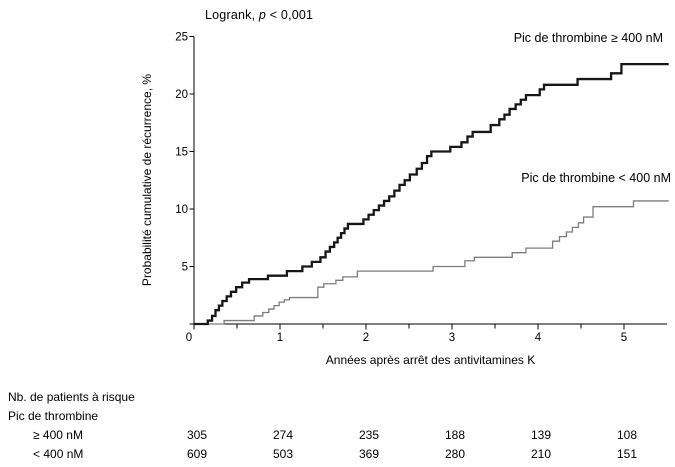  What do you see at coordinates (71, 397) in the screenshot?
I see `risk-table-header: Nb. de patients à risque` at bounding box center [71, 397].